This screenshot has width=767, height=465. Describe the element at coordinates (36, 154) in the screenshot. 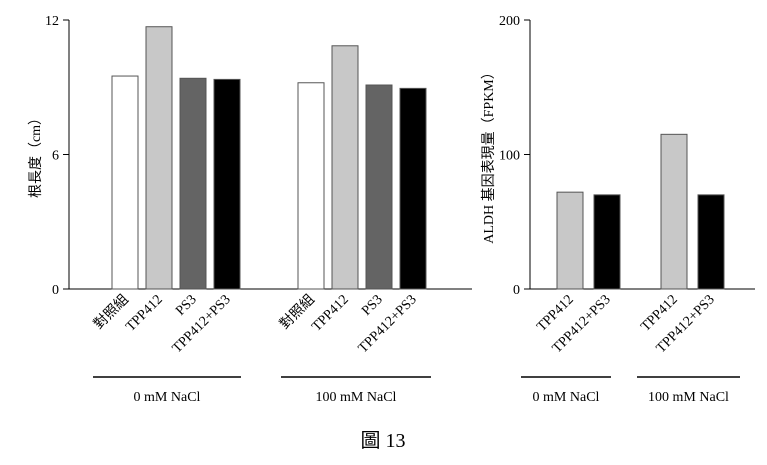

I see `y-axis-label: 根長度（cm）` at that location.